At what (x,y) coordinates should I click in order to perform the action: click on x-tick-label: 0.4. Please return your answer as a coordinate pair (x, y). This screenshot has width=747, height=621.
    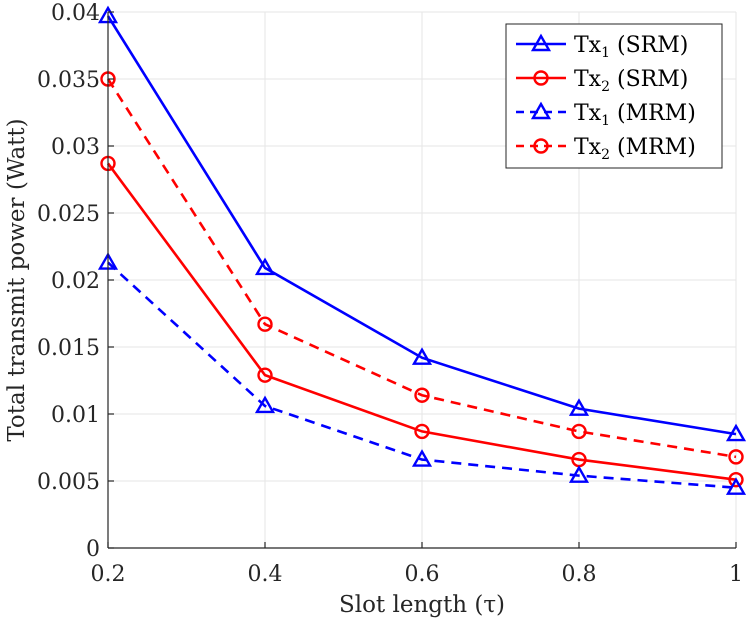
    Looking at the image, I should click on (265, 574).